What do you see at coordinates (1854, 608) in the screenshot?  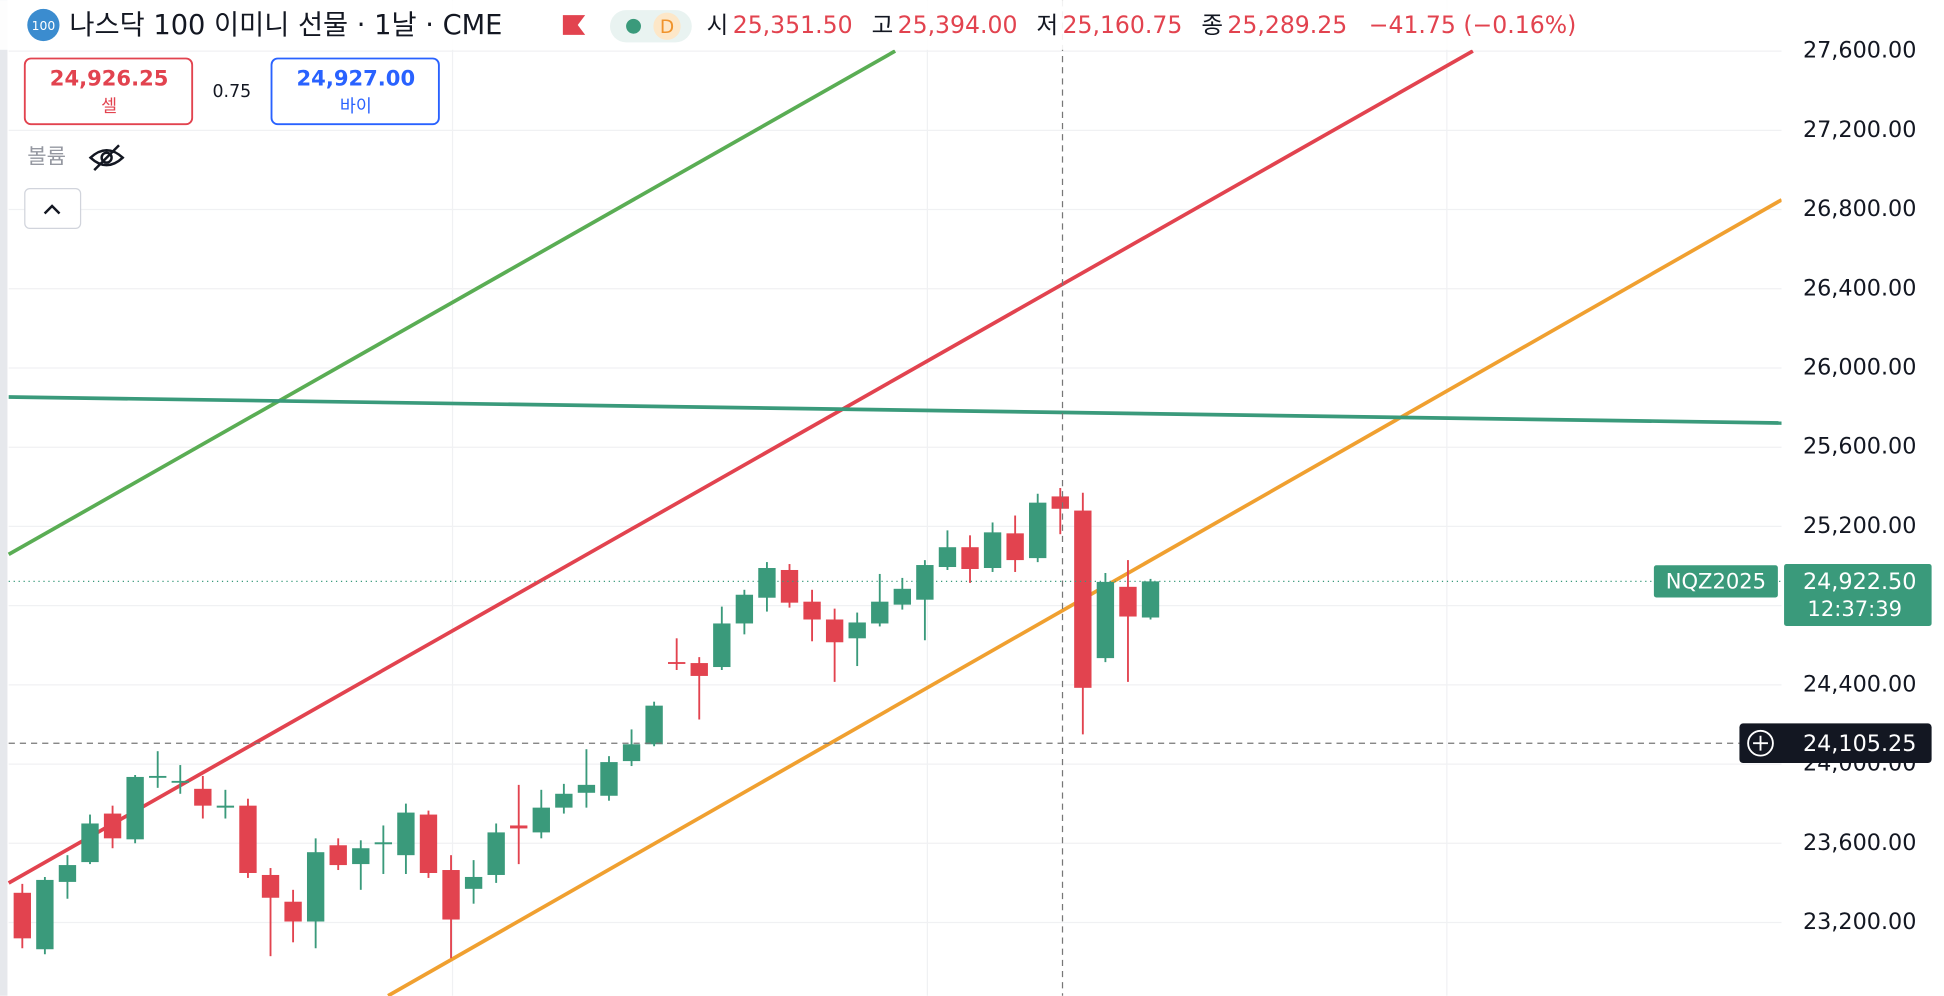 I see `countdown: 12:37:39` at bounding box center [1854, 608].